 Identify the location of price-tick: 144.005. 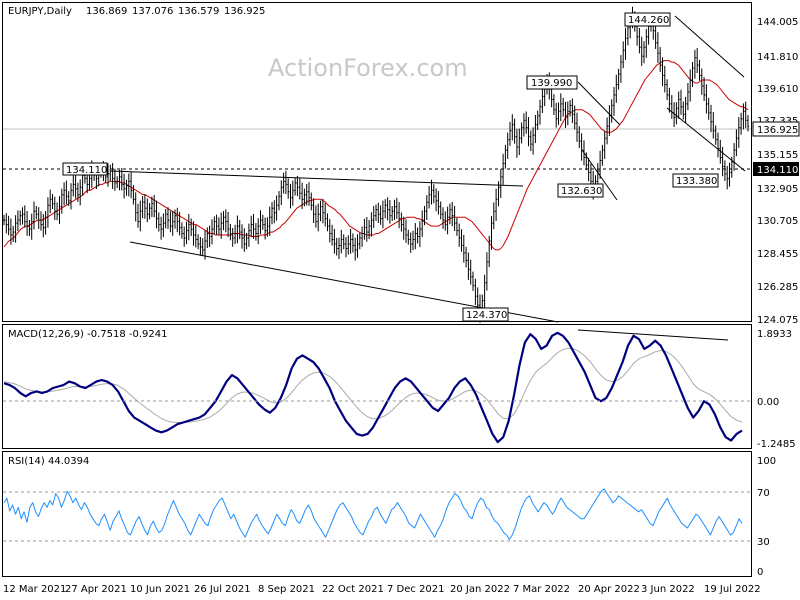
(777, 22).